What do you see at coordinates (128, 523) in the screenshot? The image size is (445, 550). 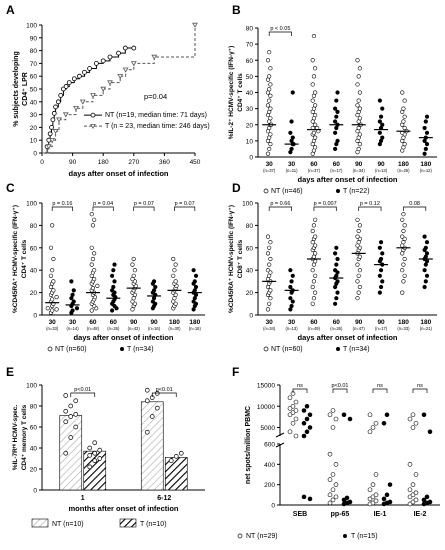 I see `legend-swatch` at bounding box center [128, 523].